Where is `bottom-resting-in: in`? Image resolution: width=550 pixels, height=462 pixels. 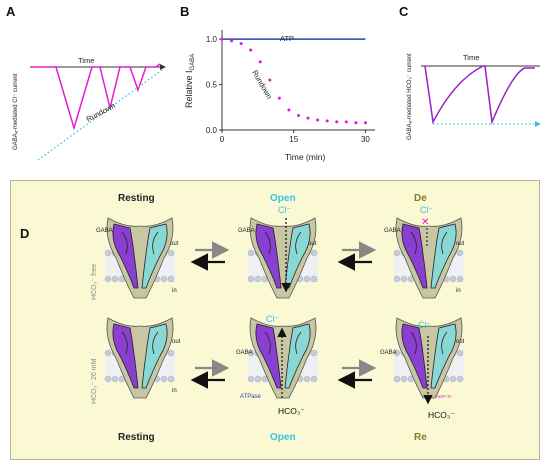
bottom-resting-in: in is located at coordinates (174, 391).